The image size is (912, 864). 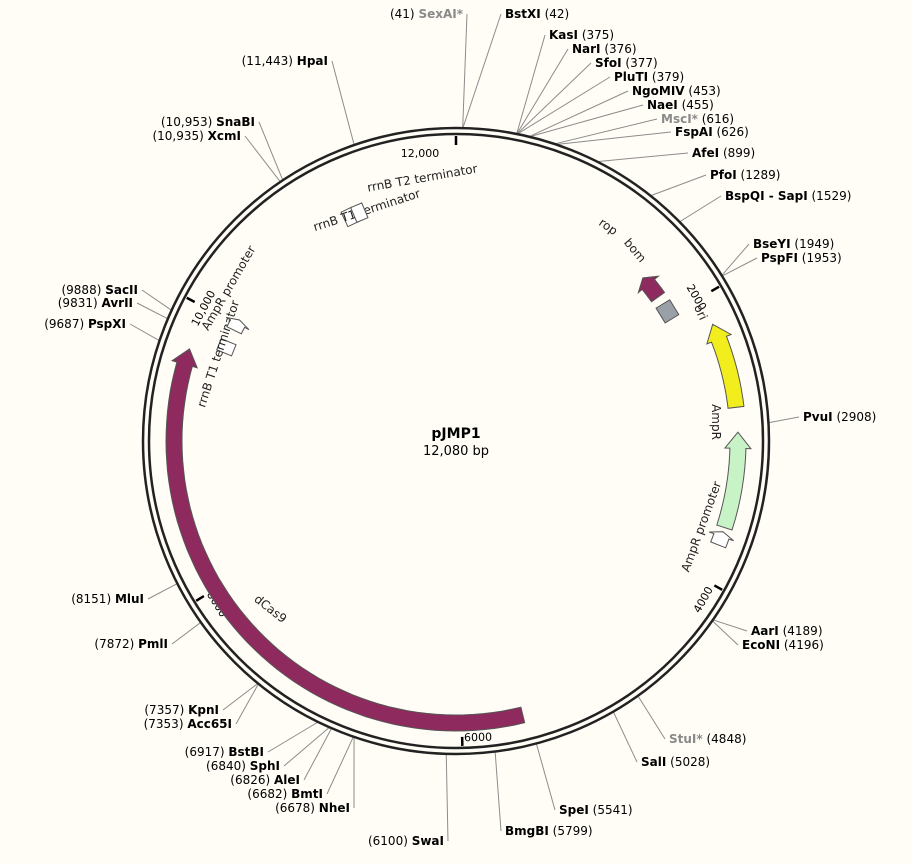 I want to click on site-pvui-name: PvuI, so click(x=818, y=417).